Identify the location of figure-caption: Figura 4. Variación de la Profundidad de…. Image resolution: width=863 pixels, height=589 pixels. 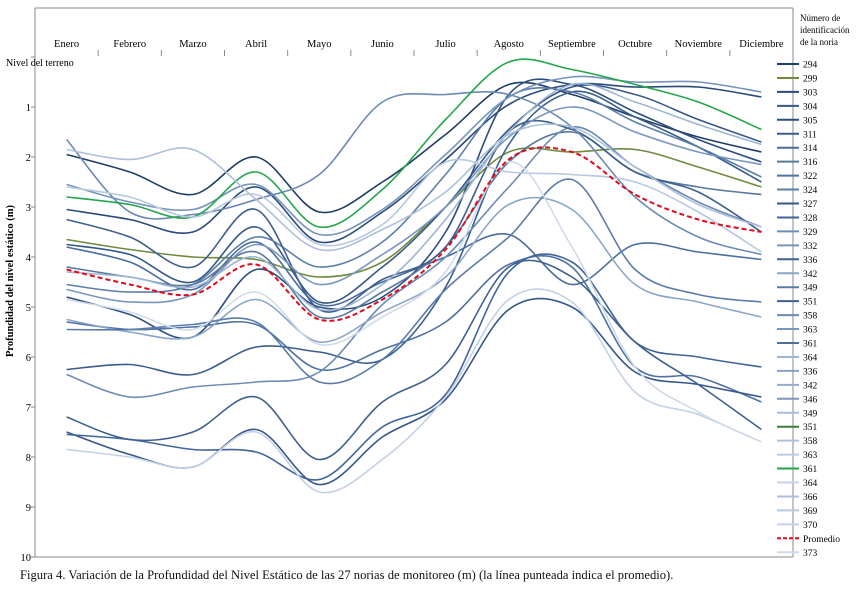
(347, 575).